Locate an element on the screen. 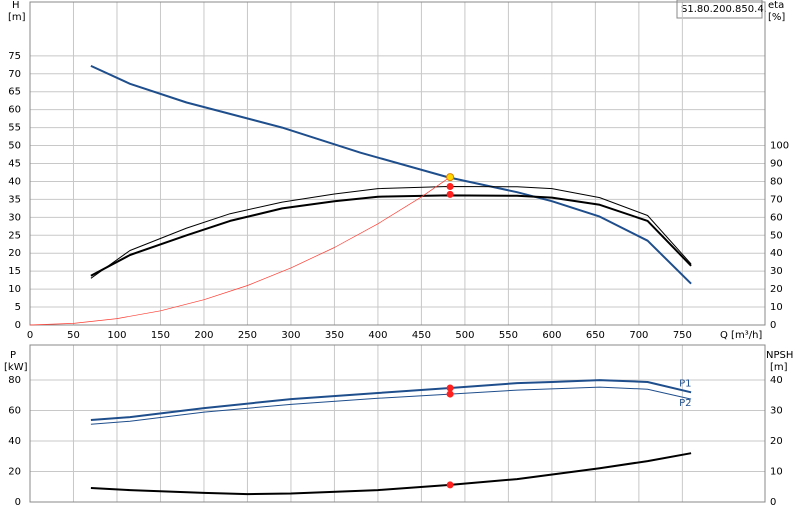  y-axis-unit: [kW] is located at coordinates (16, 367).